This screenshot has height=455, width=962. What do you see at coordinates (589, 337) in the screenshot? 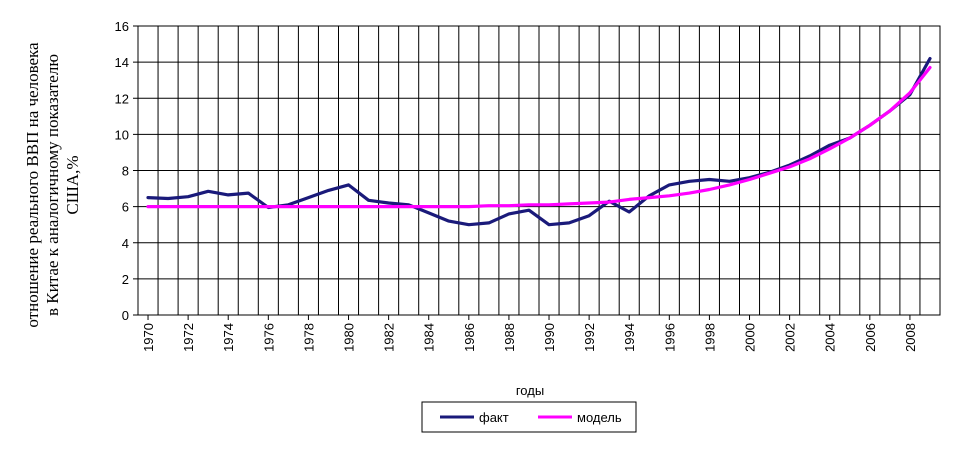
I see `x-tick-label: 1992` at bounding box center [589, 337].